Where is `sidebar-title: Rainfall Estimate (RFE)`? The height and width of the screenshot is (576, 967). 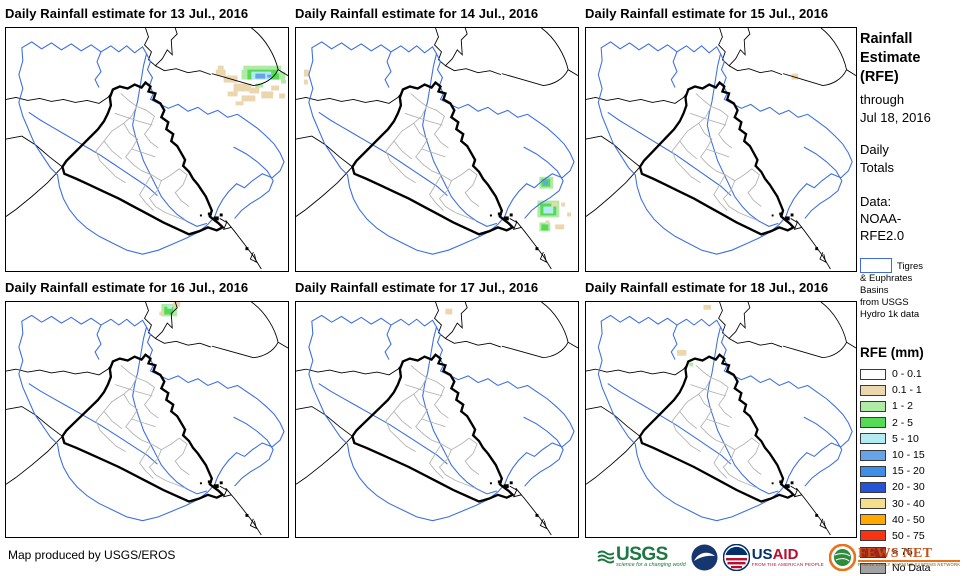 sidebar-title: Rainfall Estimate (RFE) is located at coordinates (912, 58).